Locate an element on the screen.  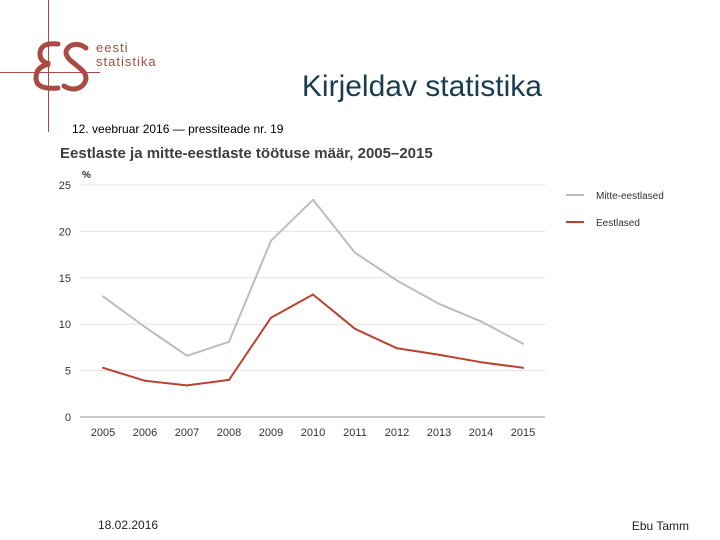
x-tick-label: 2011 is located at coordinates (355, 433).